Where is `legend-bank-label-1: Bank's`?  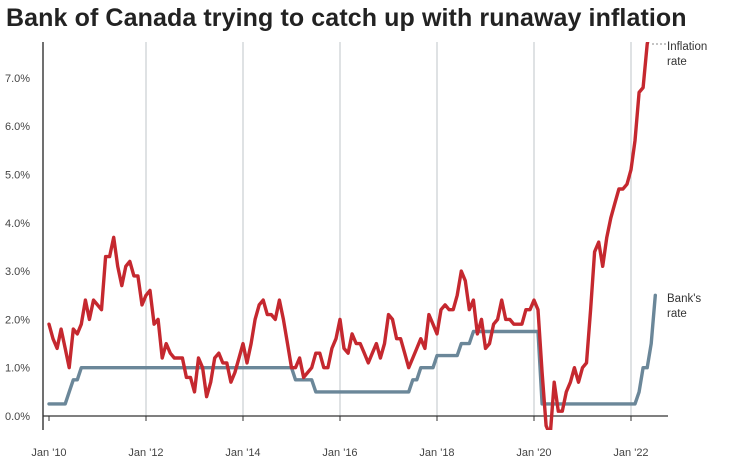
legend-bank-label-1: Bank's is located at coordinates (684, 299).